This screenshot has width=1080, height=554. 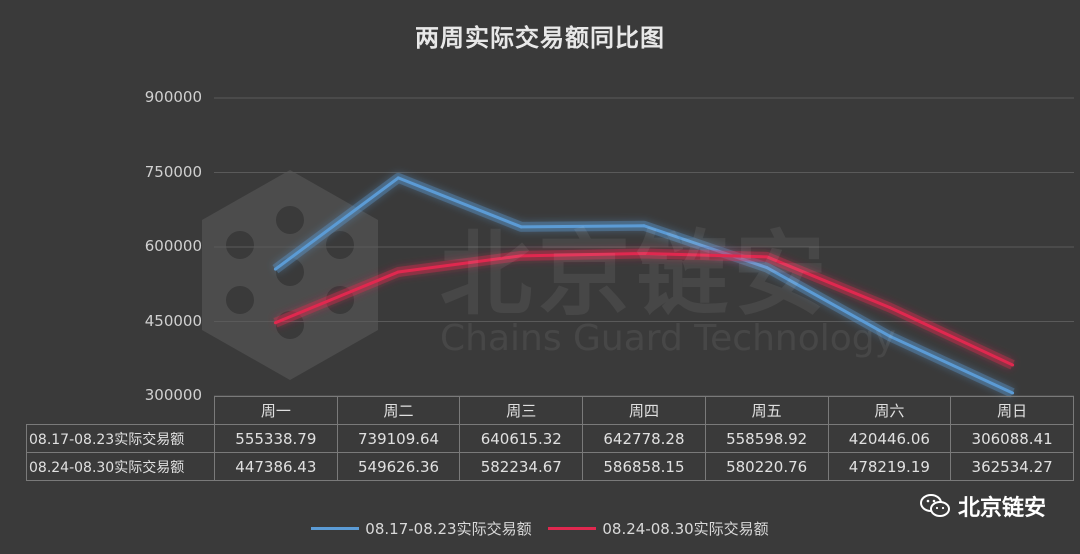 What do you see at coordinates (766, 438) in the screenshot?
I see `data-cell: 558598.92` at bounding box center [766, 438].